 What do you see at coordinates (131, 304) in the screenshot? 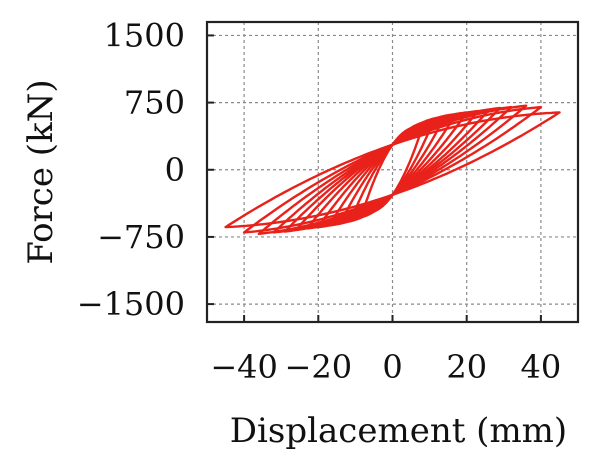
I see `y-tick-label: −1500` at bounding box center [131, 304].